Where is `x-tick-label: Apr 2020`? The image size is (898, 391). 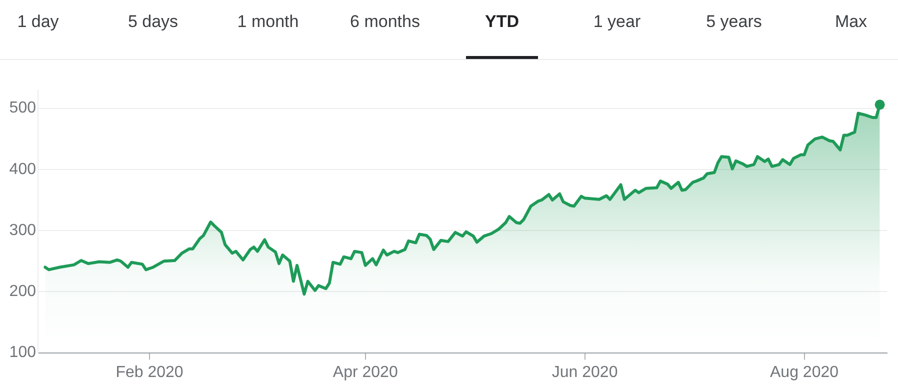 x-tick-label: Apr 2020 is located at coordinates (365, 372).